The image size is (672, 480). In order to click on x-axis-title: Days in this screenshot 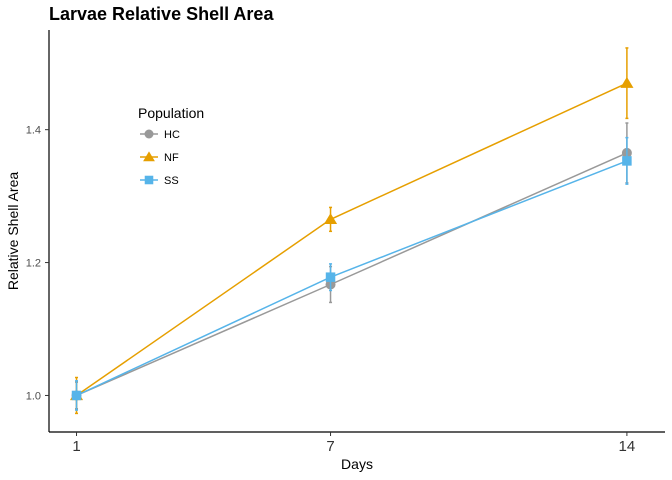, I will do `click(357, 464)`.